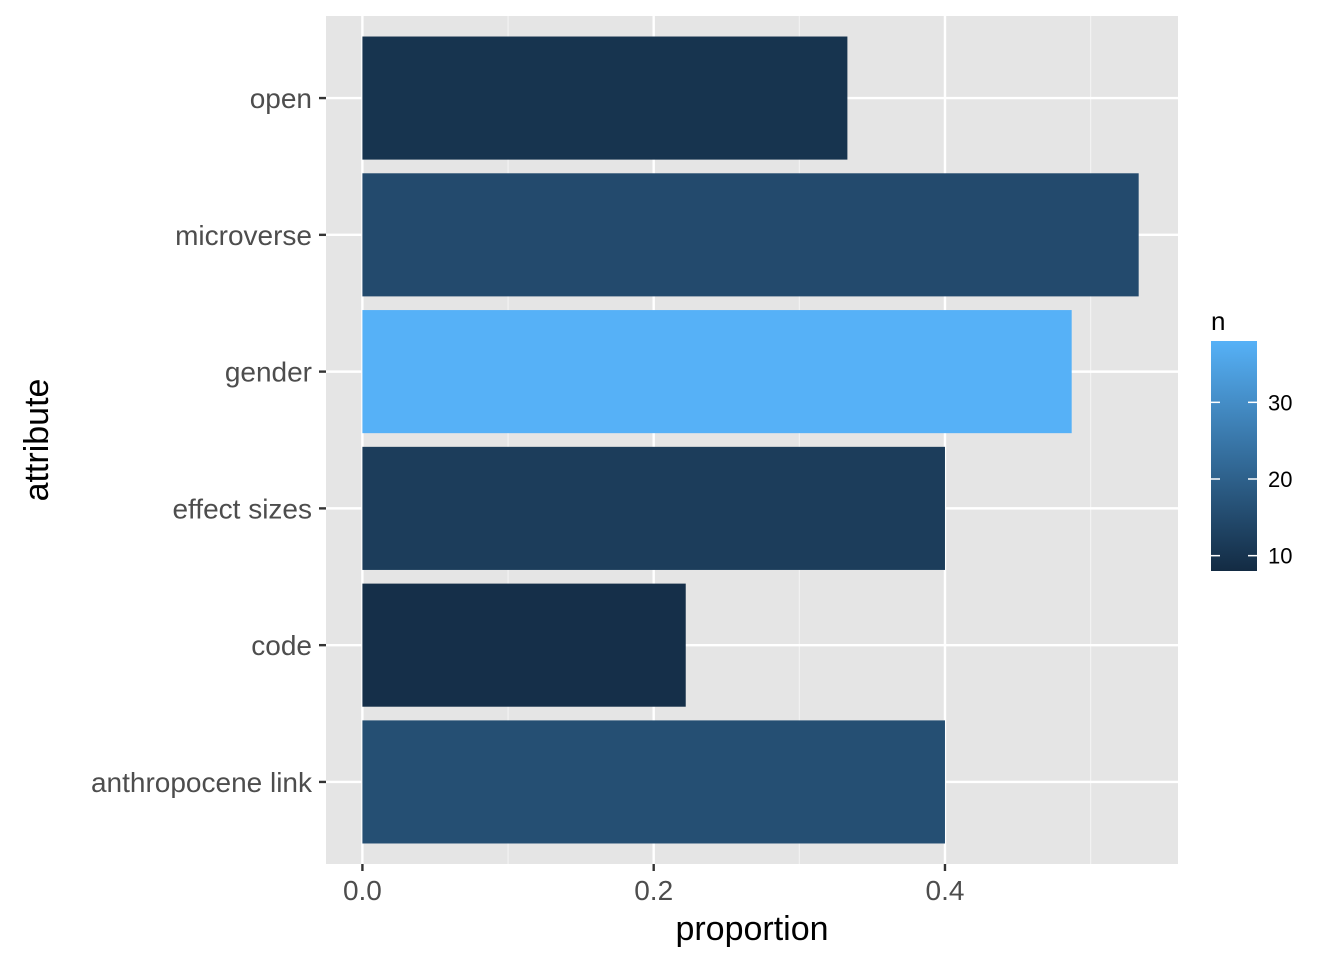 The image size is (1344, 960). What do you see at coordinates (1218, 321) in the screenshot?
I see `legend-title: n` at bounding box center [1218, 321].